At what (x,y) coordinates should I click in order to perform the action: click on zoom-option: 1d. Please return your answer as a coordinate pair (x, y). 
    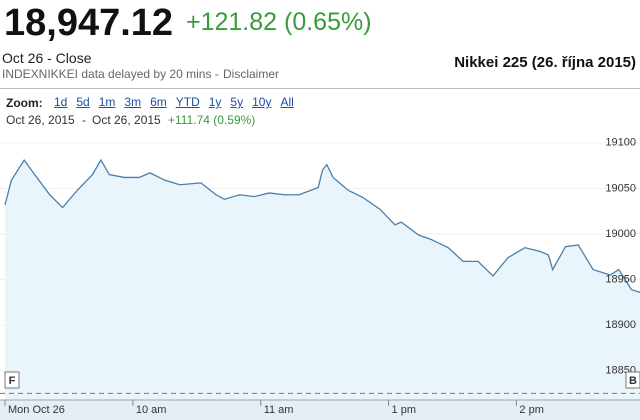
    Looking at the image, I should click on (61, 102).